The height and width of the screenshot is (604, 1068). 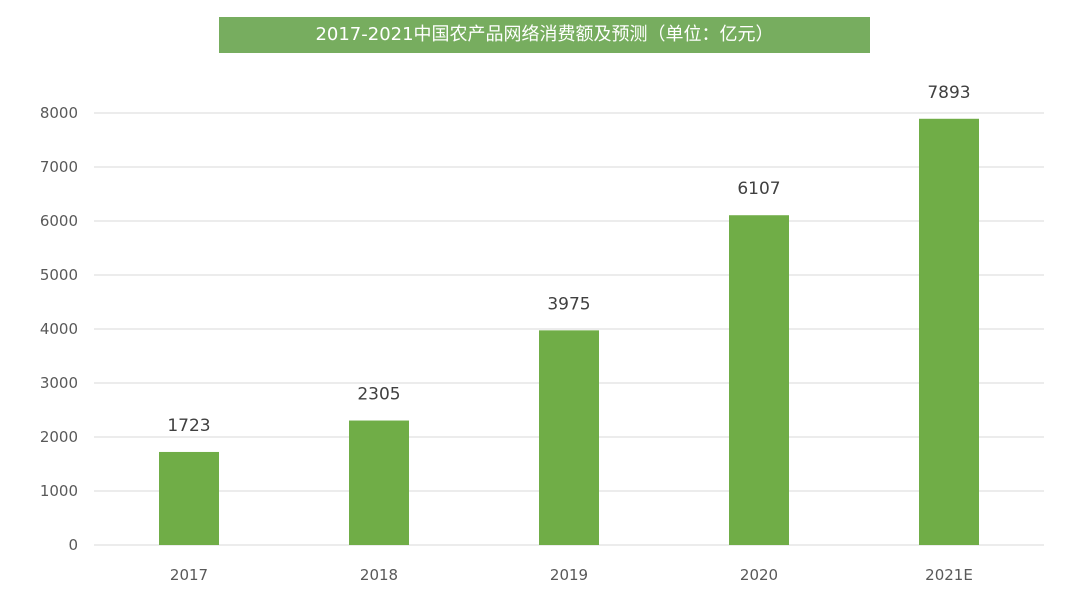 What do you see at coordinates (189, 575) in the screenshot?
I see `x-tick-label: 2017` at bounding box center [189, 575].